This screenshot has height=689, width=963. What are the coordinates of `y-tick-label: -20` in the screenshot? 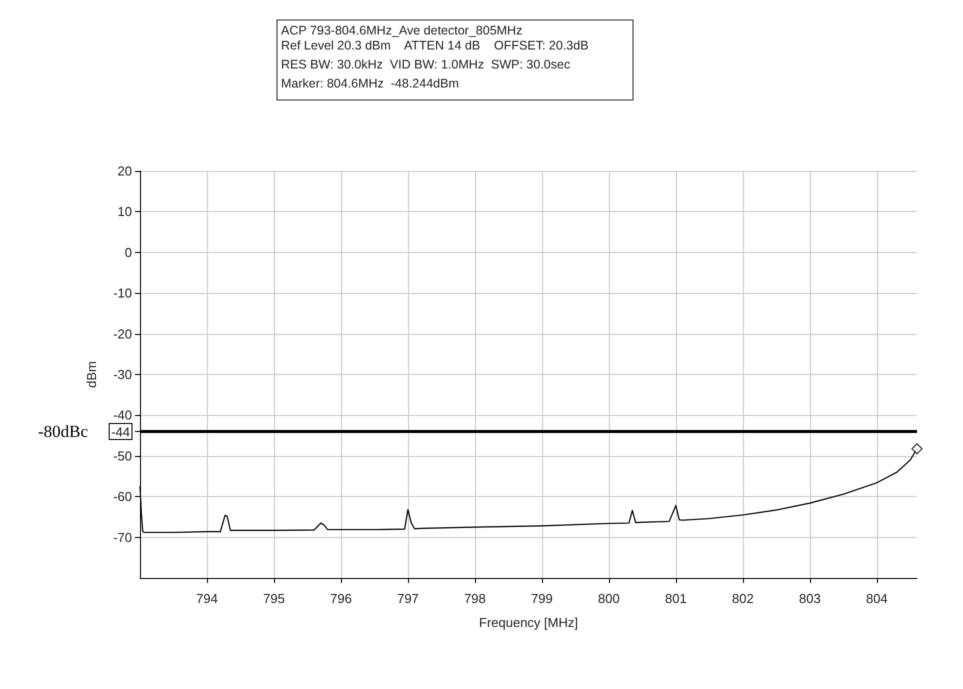 It's located at (122, 334).